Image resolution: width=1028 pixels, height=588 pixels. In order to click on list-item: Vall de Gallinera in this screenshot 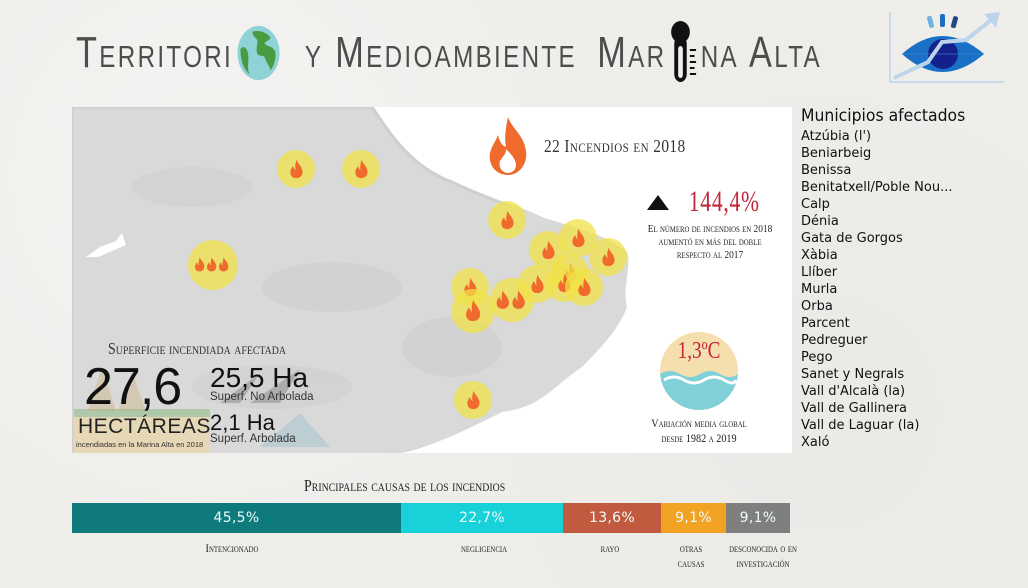, I will do `click(854, 408)`.